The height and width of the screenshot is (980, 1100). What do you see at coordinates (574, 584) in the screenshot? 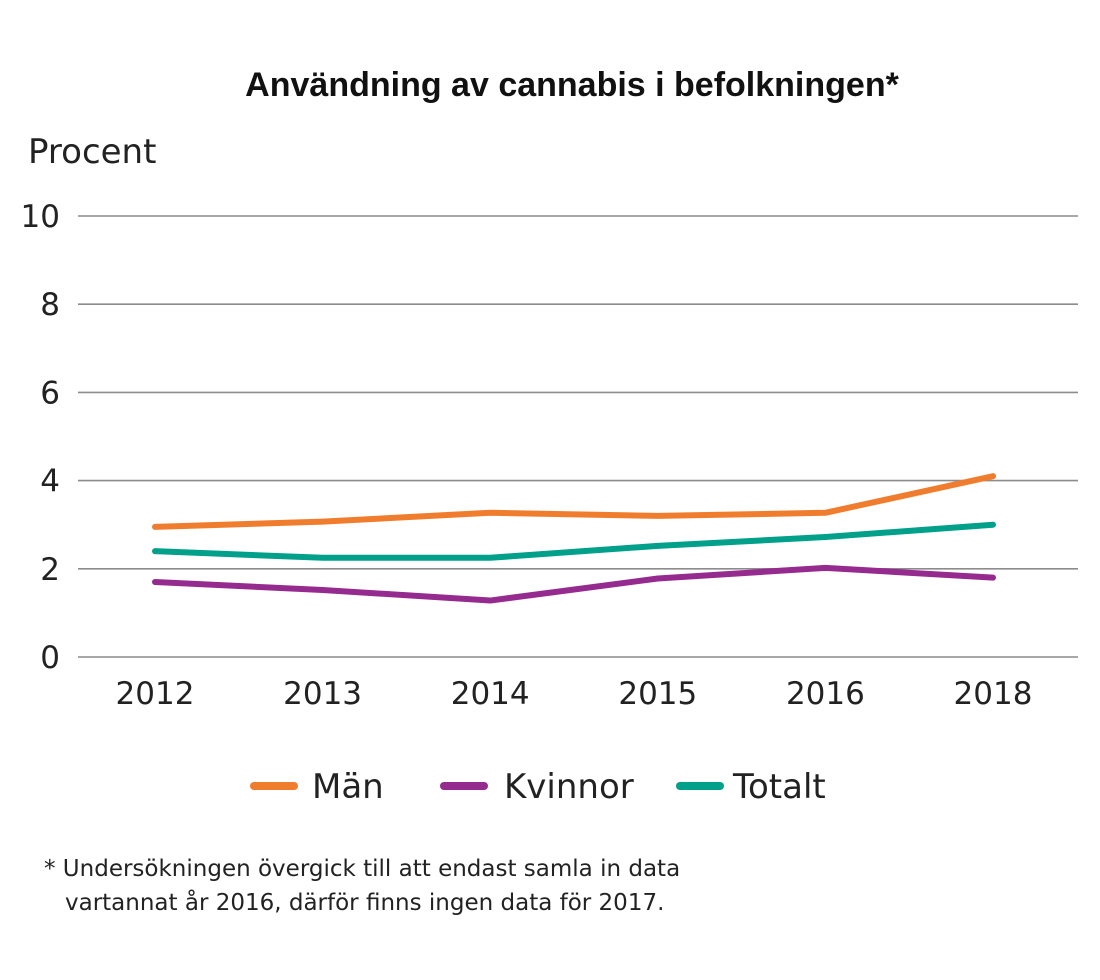
I see `series-line-kvinnor` at bounding box center [574, 584].